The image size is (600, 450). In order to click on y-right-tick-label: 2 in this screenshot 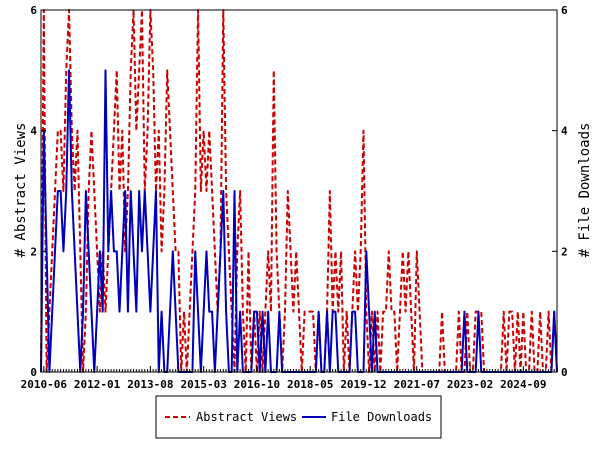, I will do `click(564, 251)`.